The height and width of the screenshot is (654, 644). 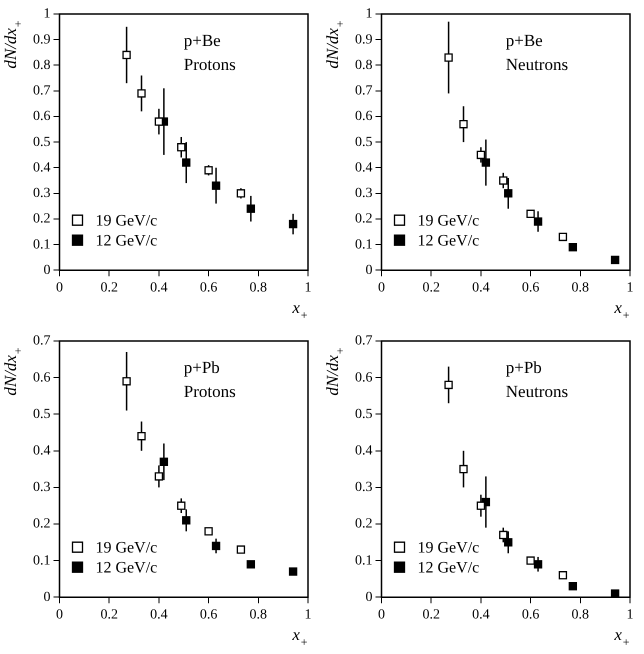 What do you see at coordinates (369, 14) in the screenshot?
I see `y-tick-label: 1` at bounding box center [369, 14].